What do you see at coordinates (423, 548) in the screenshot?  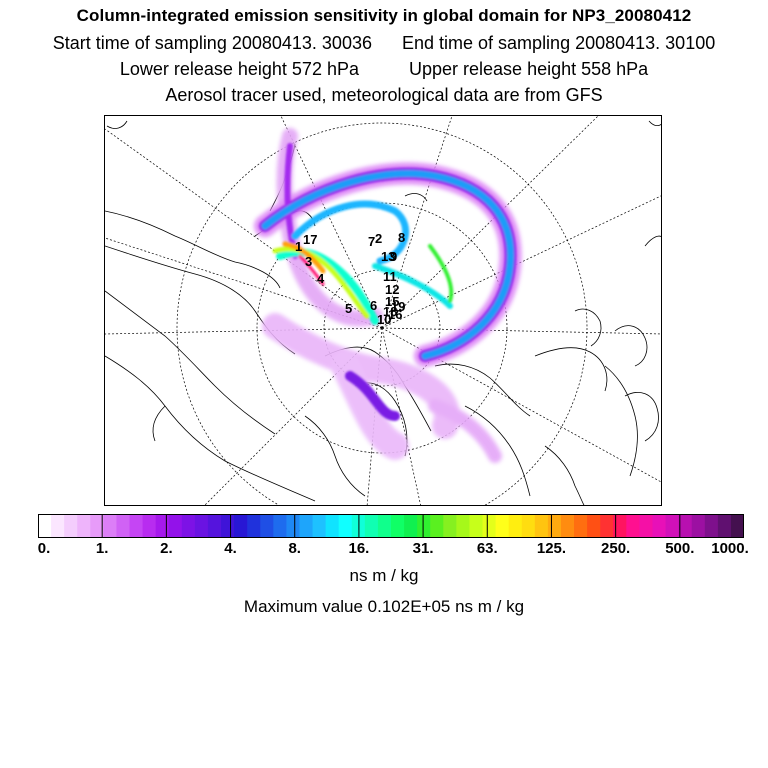 I see `colorbar-tick-label: 31.` at bounding box center [423, 548].